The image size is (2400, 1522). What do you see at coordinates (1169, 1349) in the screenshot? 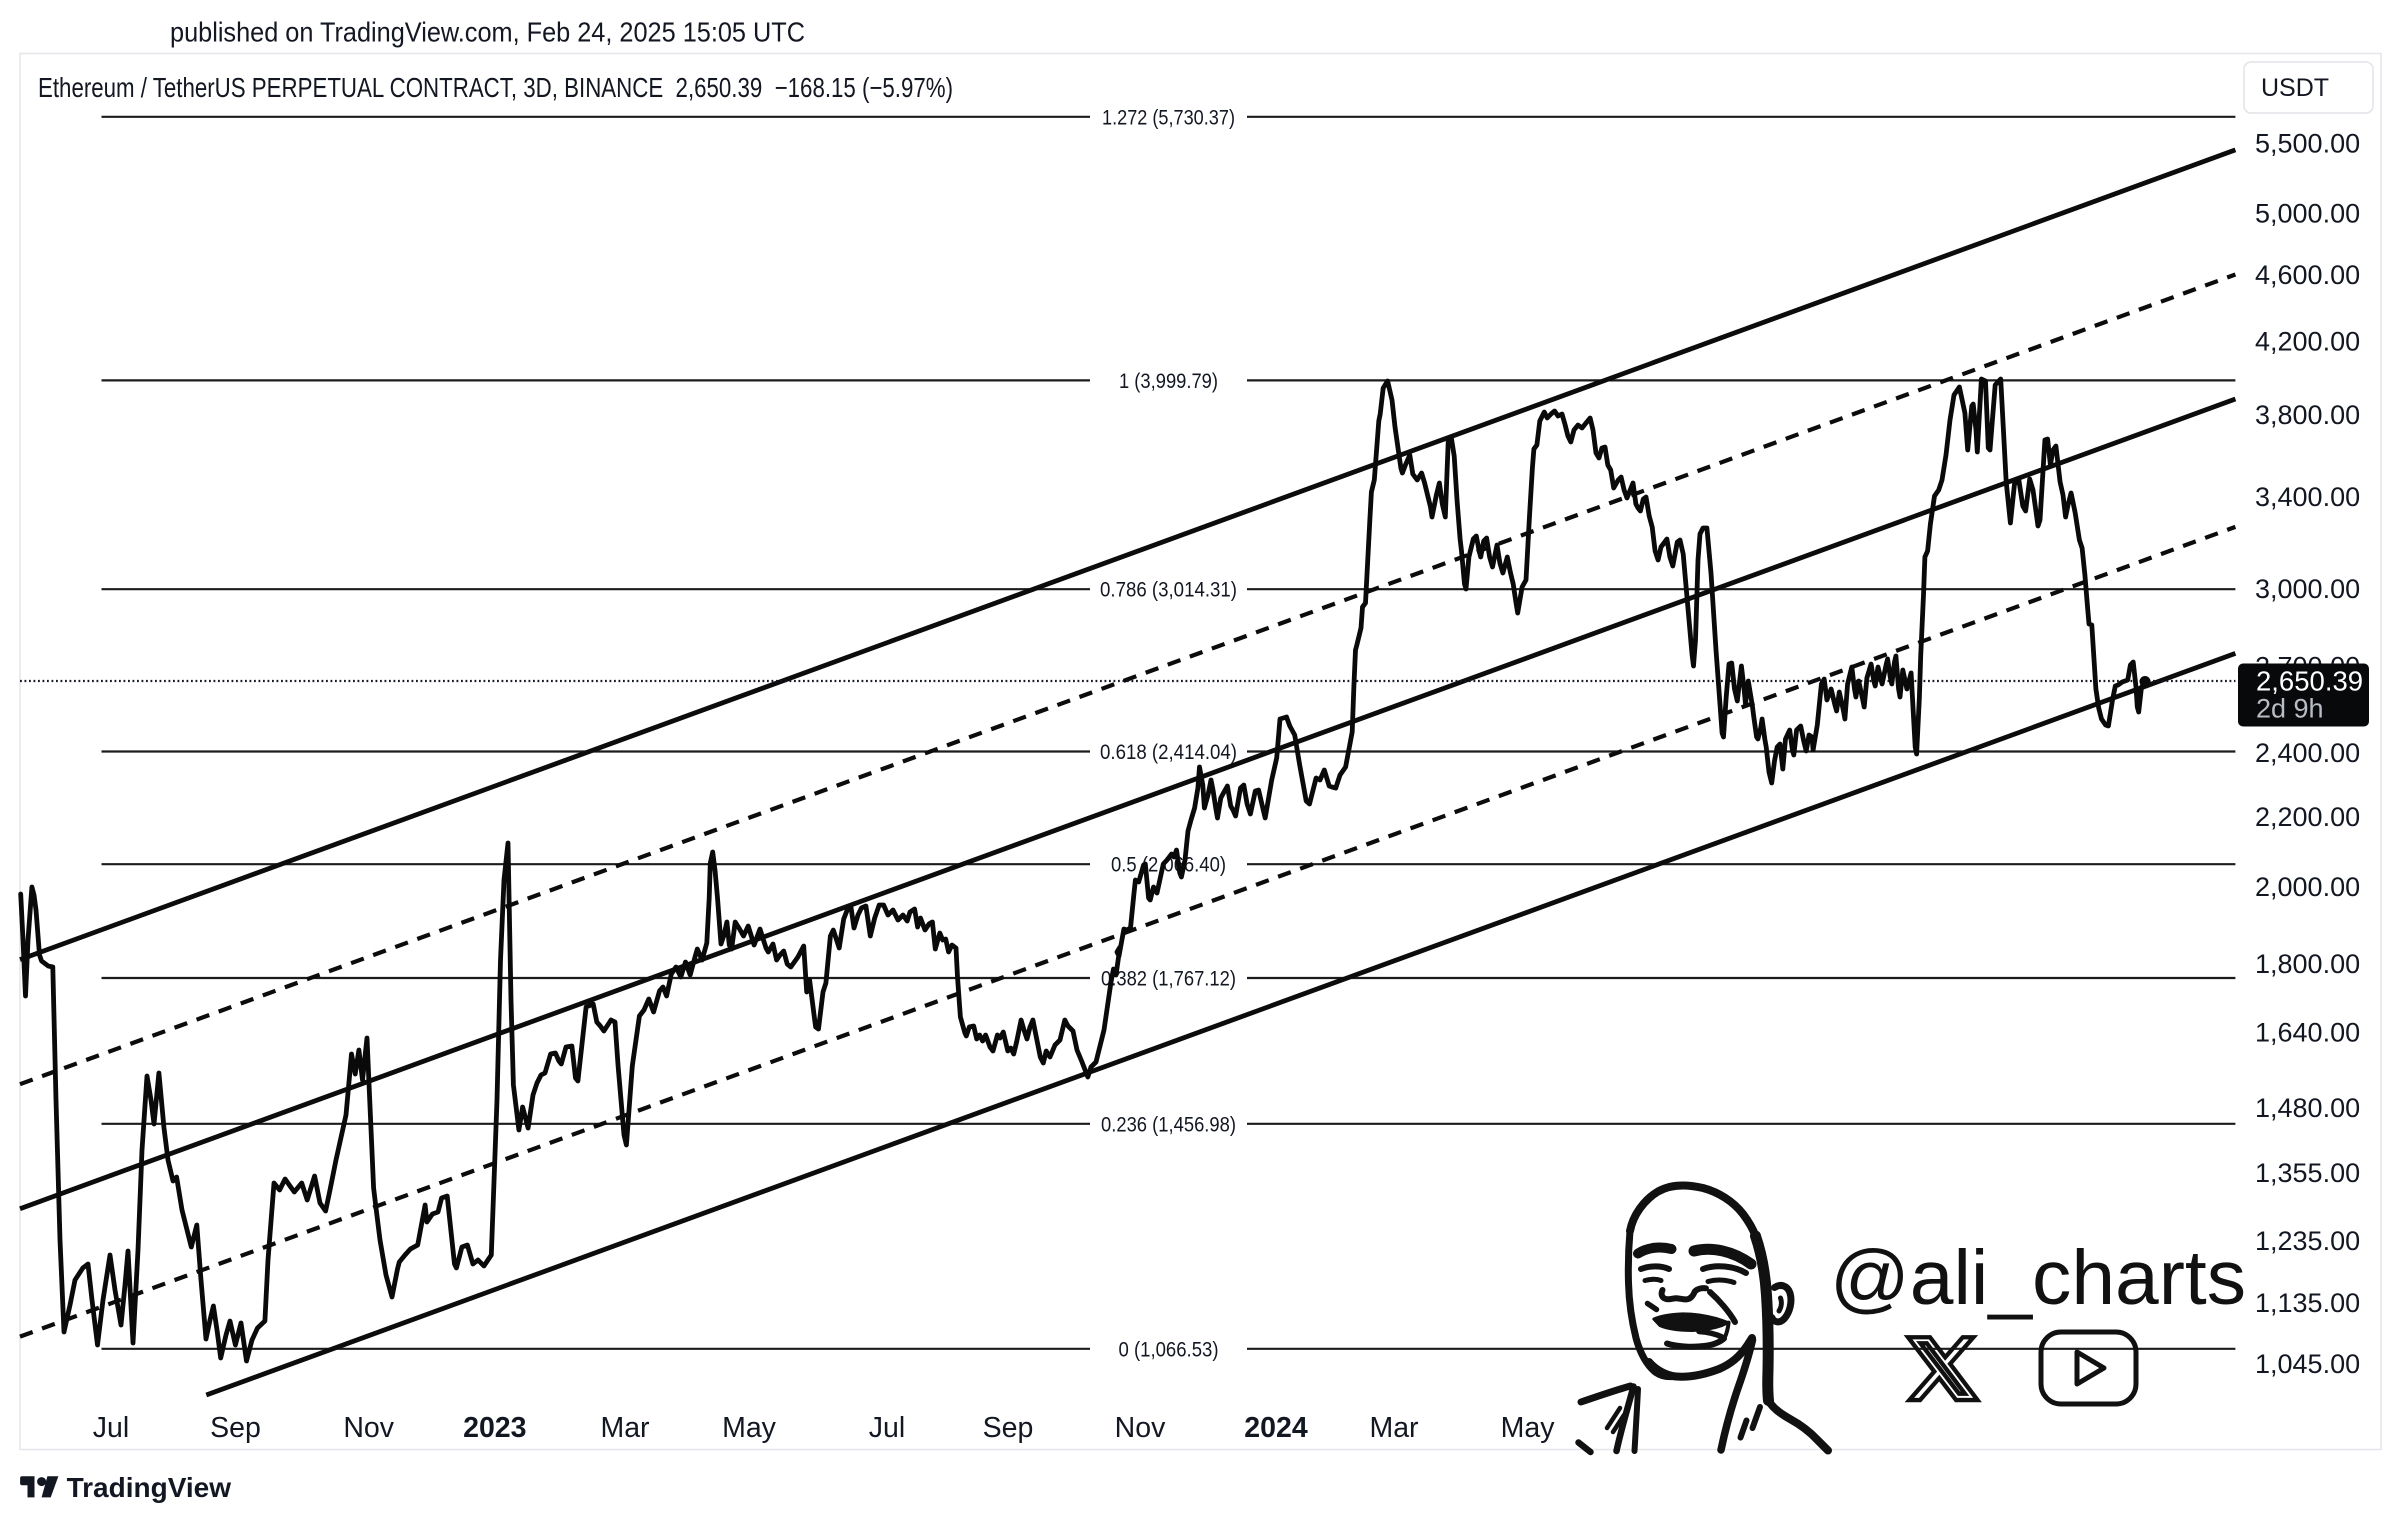
I see `svg-text: 0 (1,066.53)` at bounding box center [1169, 1349].